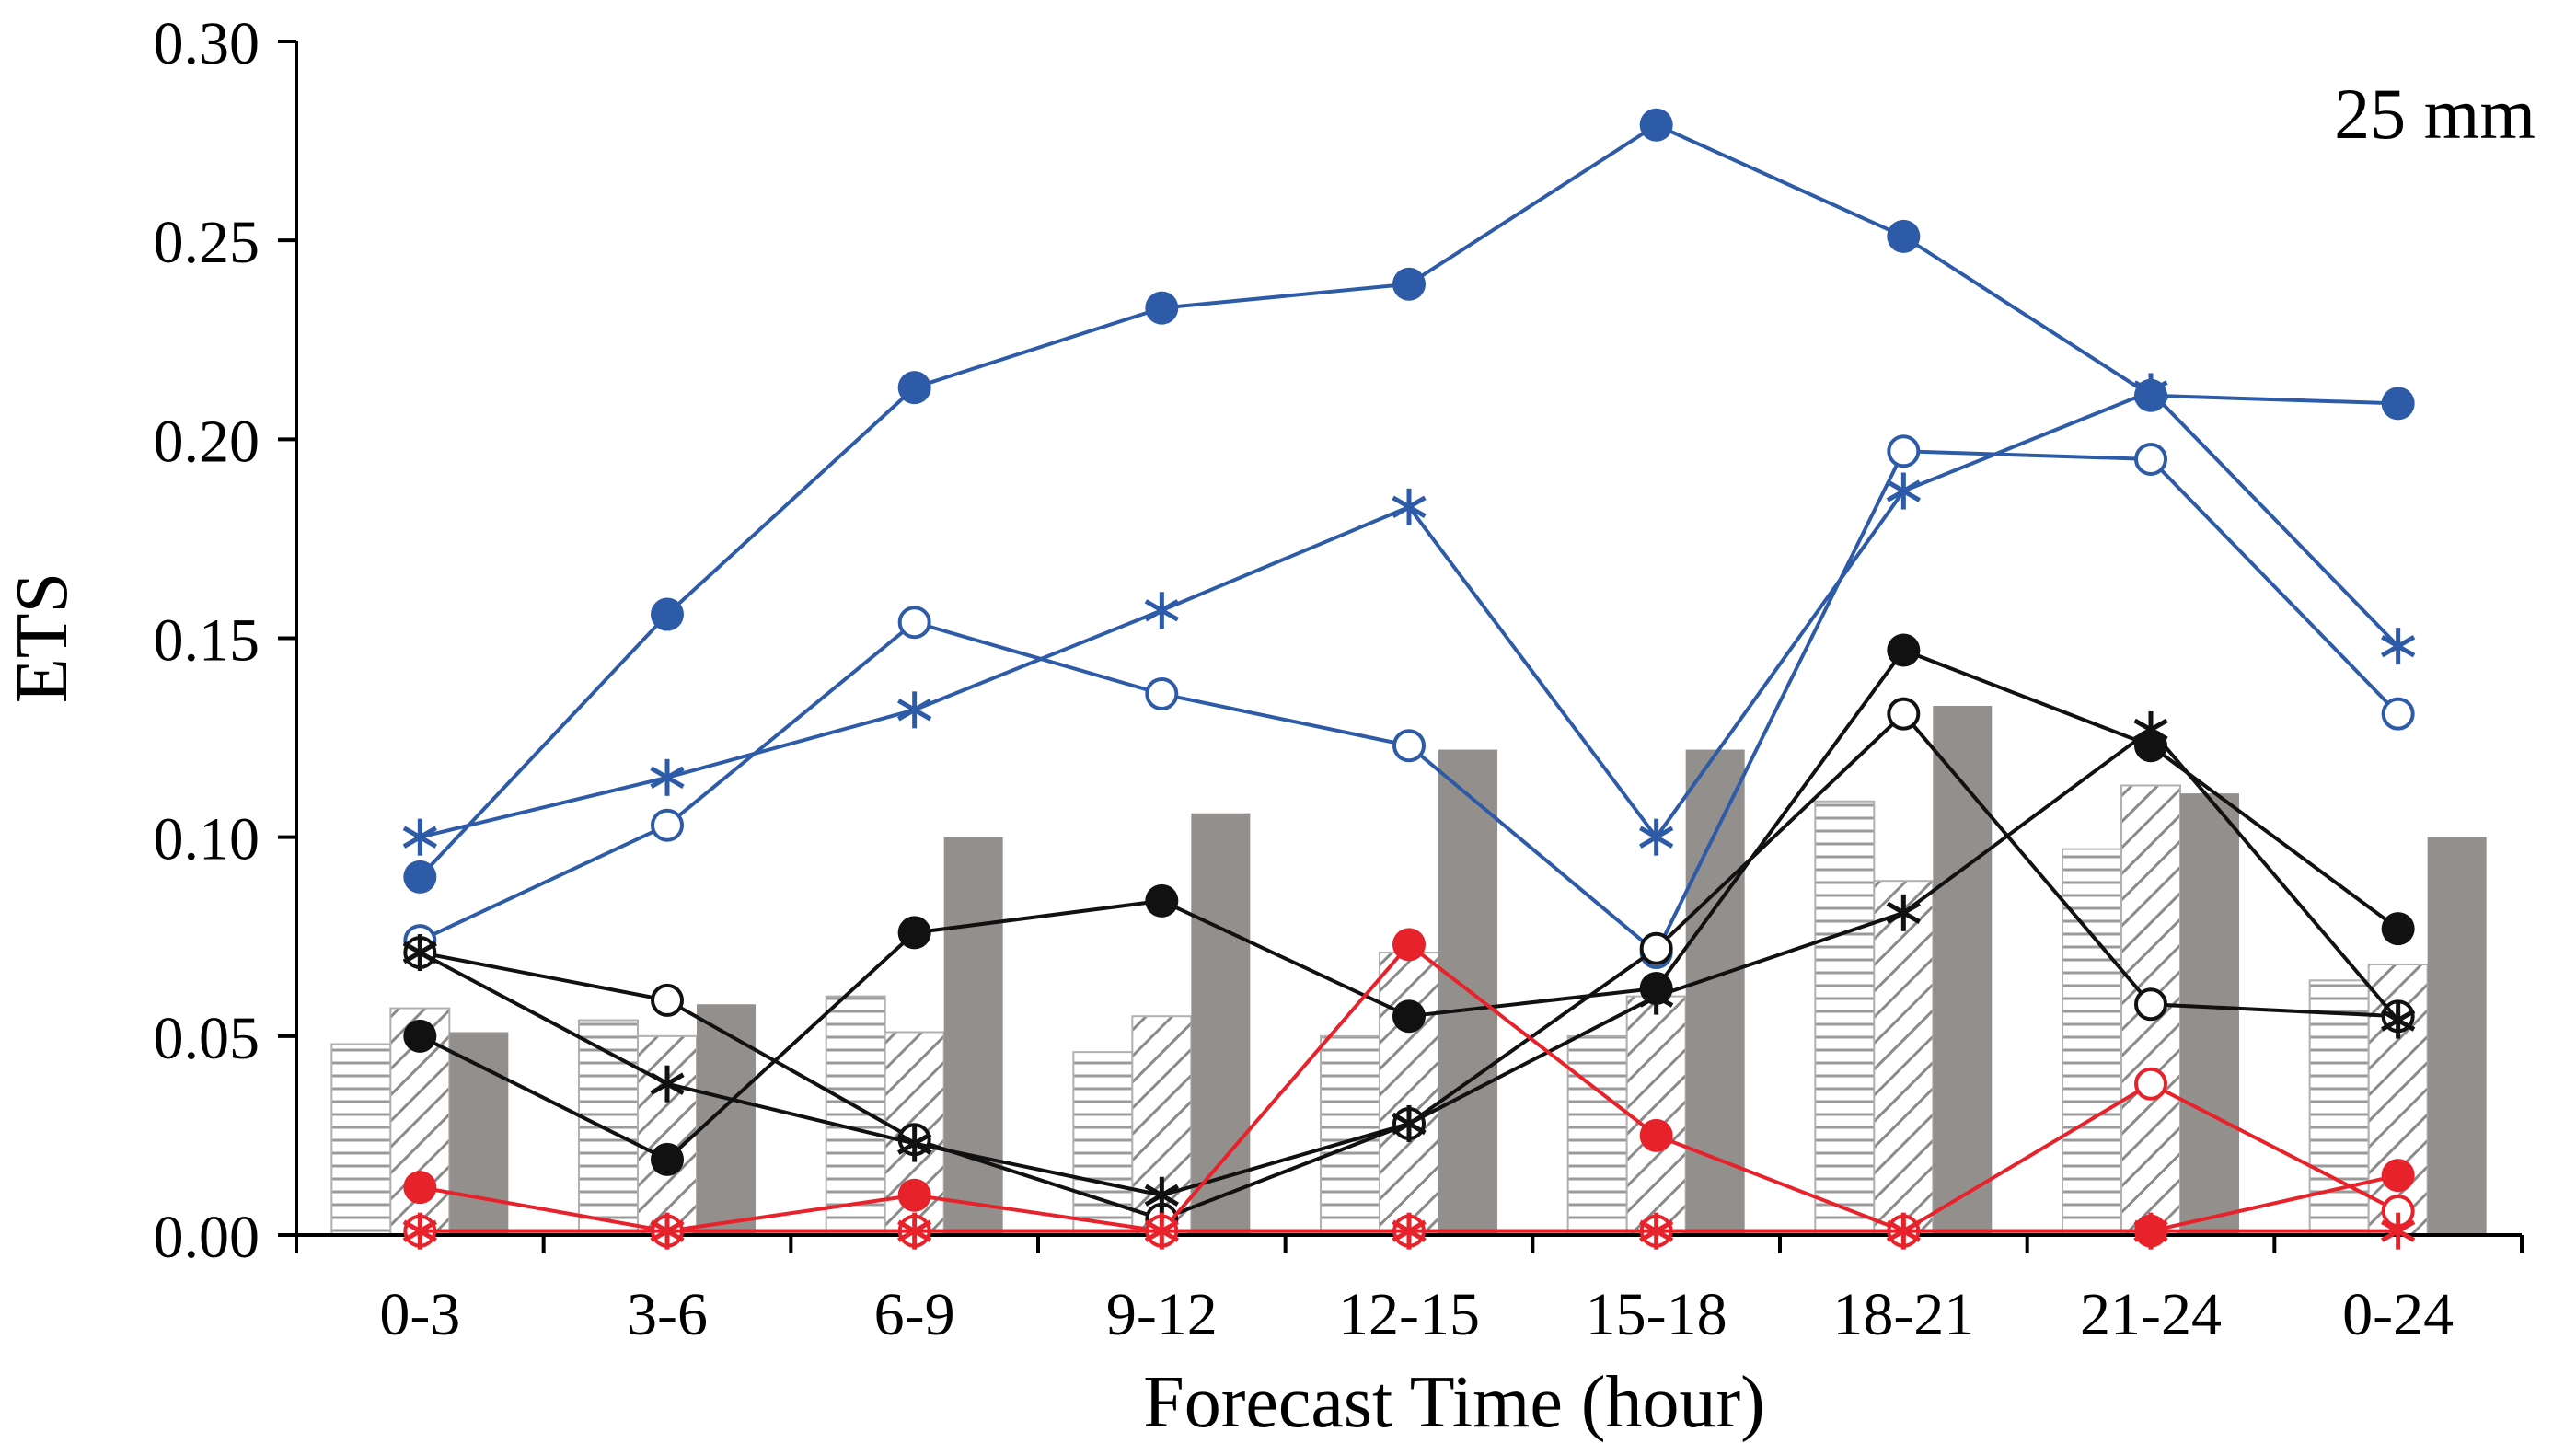 This screenshot has height=1455, width=2576. What do you see at coordinates (2151, 1314) in the screenshot?
I see `x-tick-label-21-24: 21-24` at bounding box center [2151, 1314].